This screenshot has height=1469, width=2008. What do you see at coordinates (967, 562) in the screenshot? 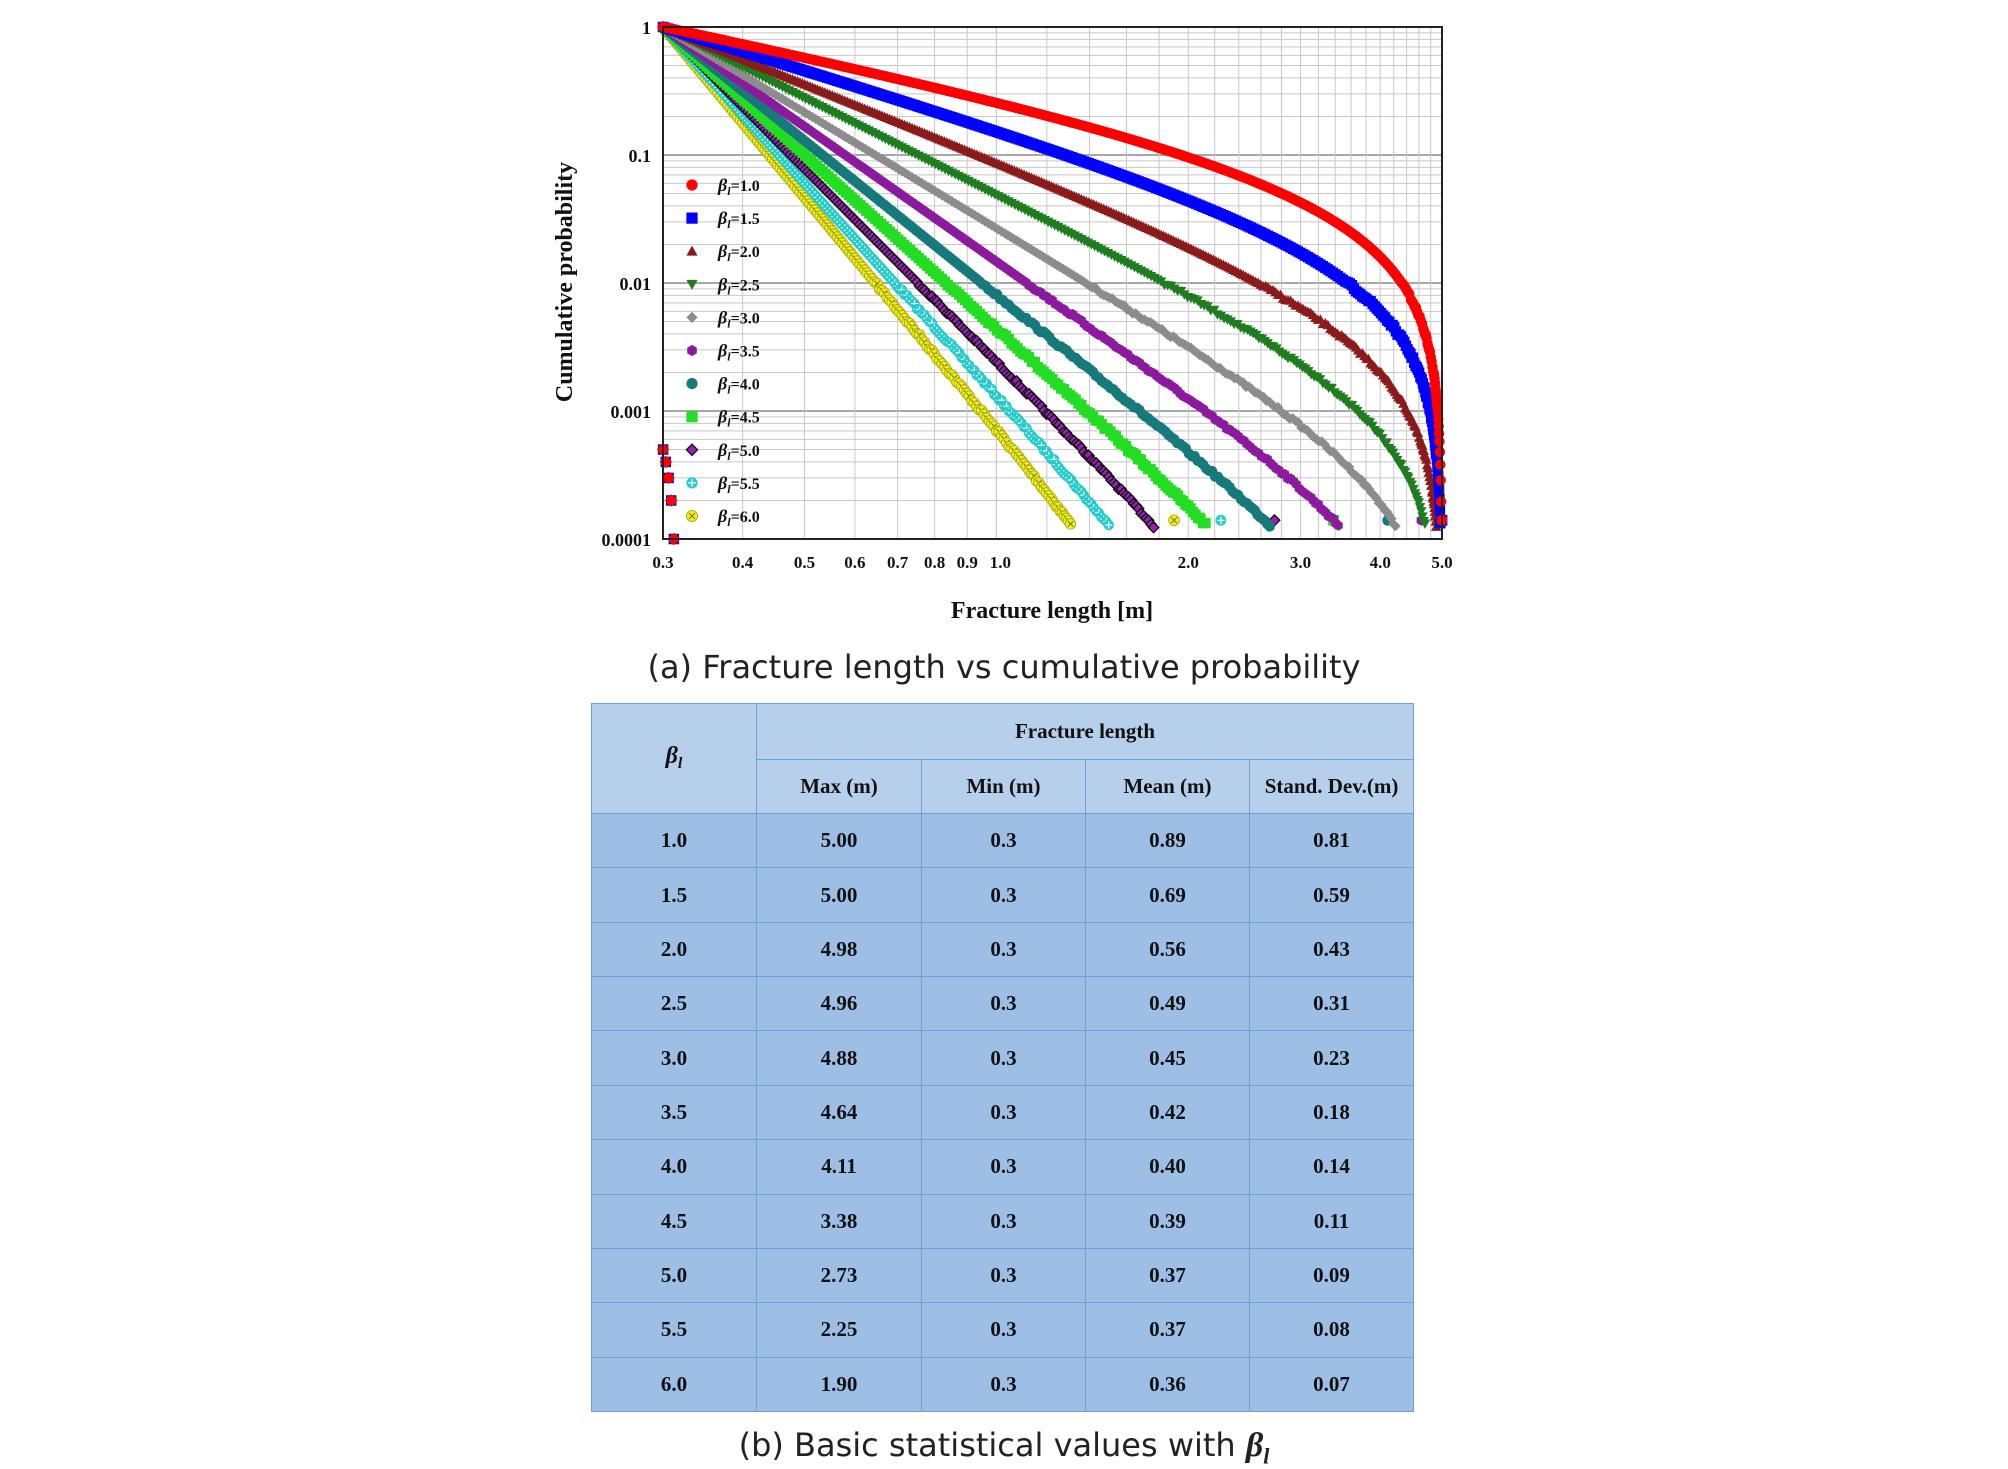
I see `x-tick-label: 0.9` at bounding box center [967, 562].